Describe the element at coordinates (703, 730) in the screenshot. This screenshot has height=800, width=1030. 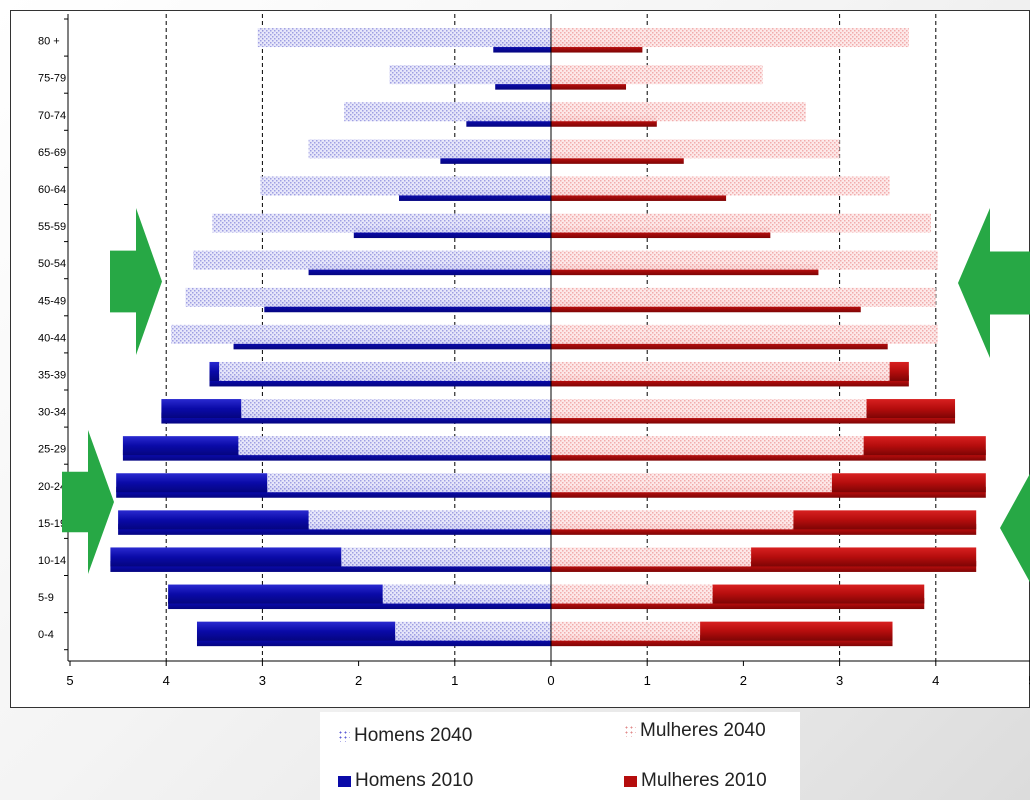
I see `legend-label-mulheres-2040: Mulheres 2040` at that location.